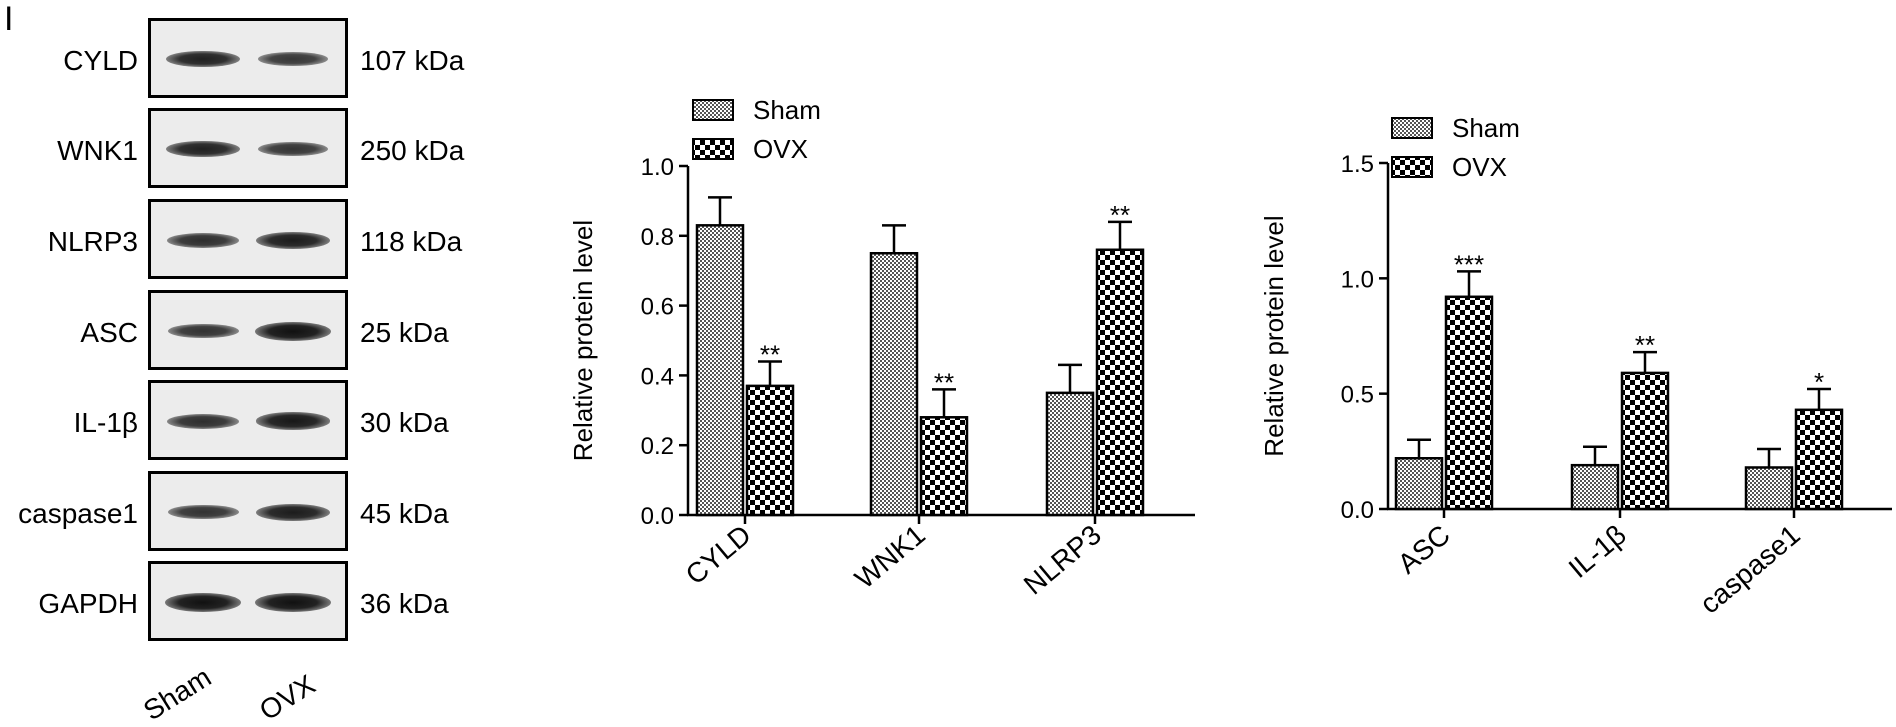 This screenshot has height=727, width=1896. Describe the element at coordinates (657, 167) in the screenshot. I see `chart1-y-tick-label: 1.0` at that location.